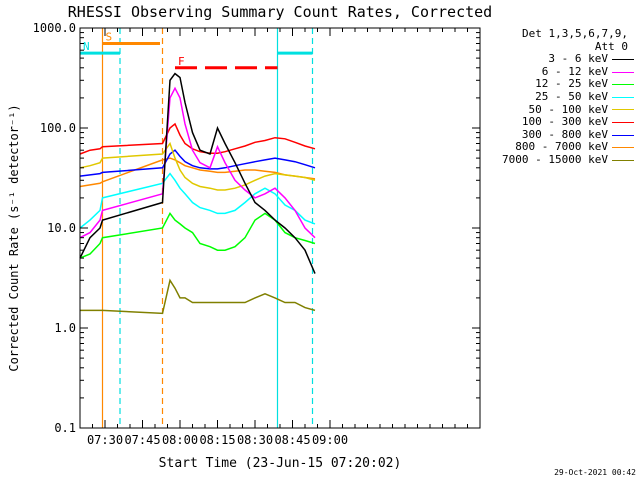  Describe the element at coordinates (280, 463) in the screenshot. I see `x-axis-label: Start Time (23-Jun-15 07:20:02)` at that location.